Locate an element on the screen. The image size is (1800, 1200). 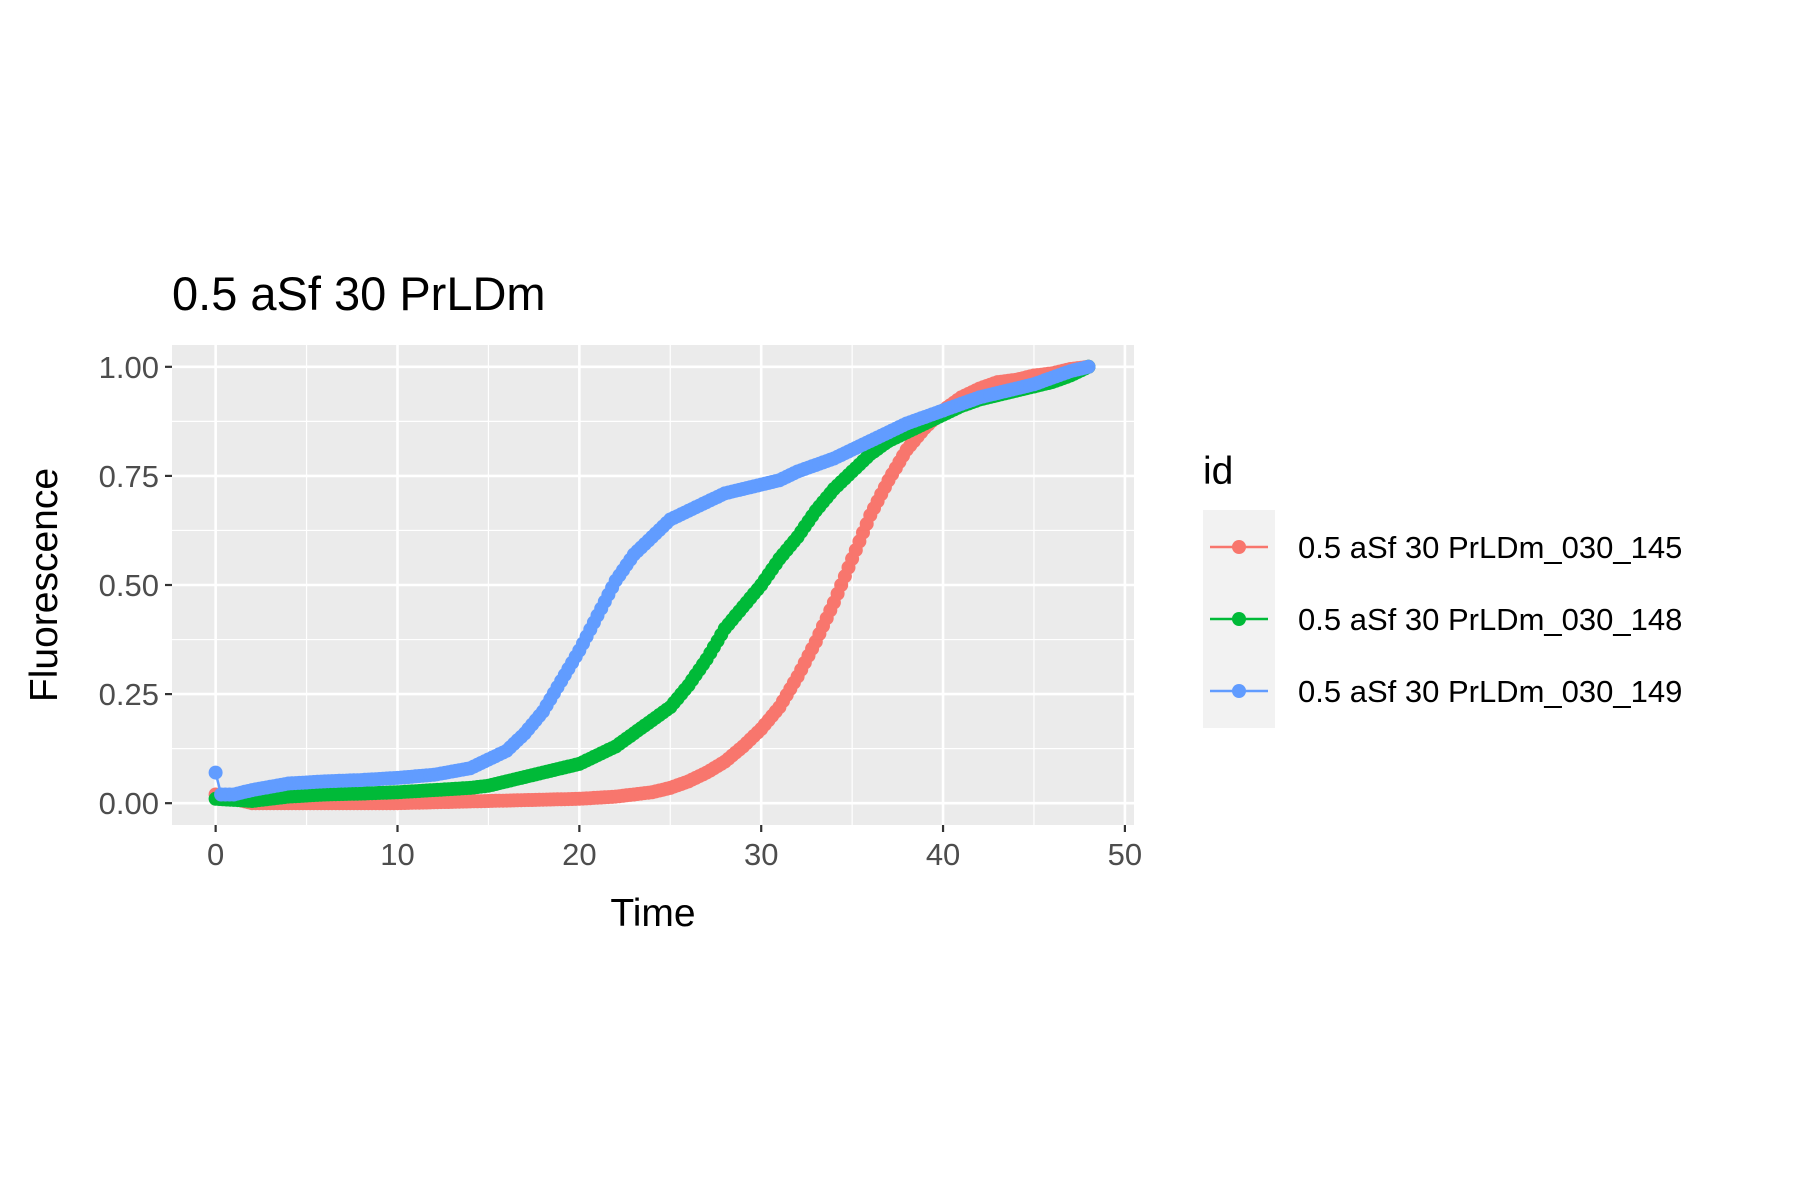
y-tick-label: 0.00 is located at coordinates (129, 803).